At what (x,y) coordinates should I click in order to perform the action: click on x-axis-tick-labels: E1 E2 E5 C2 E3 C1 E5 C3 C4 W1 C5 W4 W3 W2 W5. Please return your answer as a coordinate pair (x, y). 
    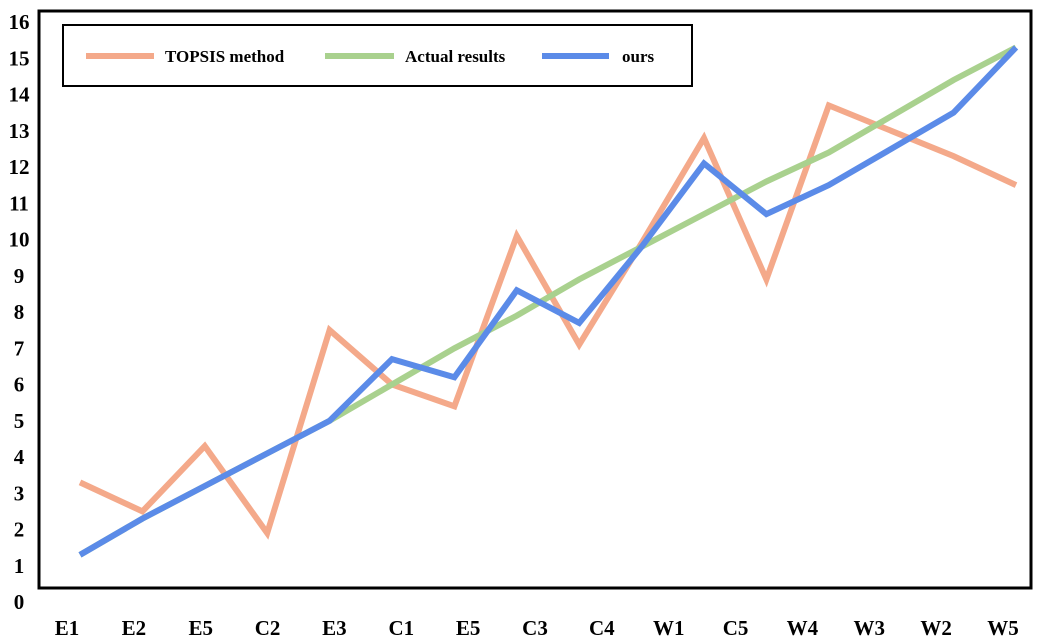
    Looking at the image, I should click on (537, 628).